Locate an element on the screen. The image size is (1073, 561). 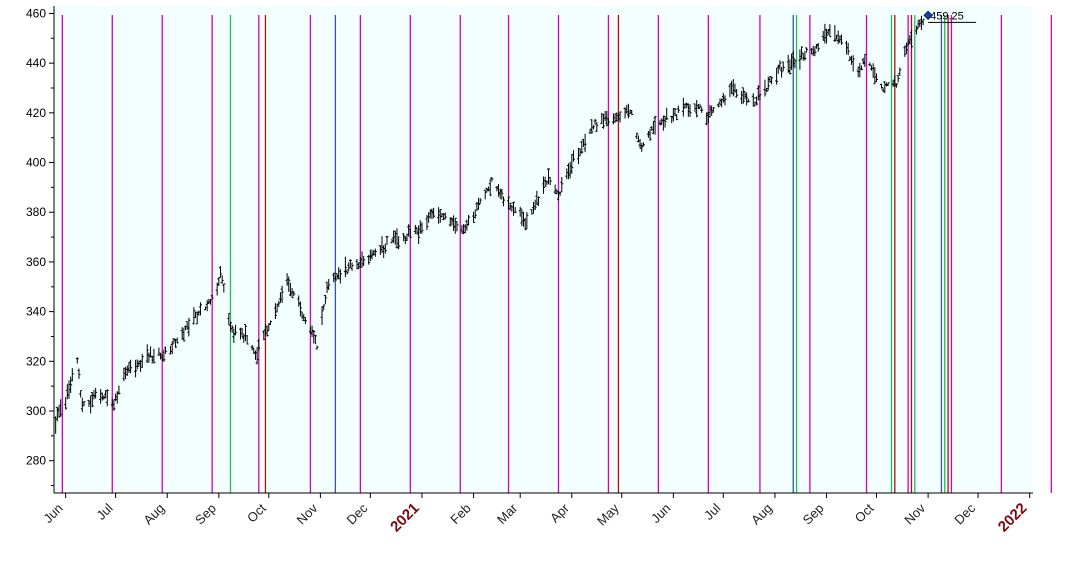
x-tick-label: Oct is located at coordinates (256, 512).